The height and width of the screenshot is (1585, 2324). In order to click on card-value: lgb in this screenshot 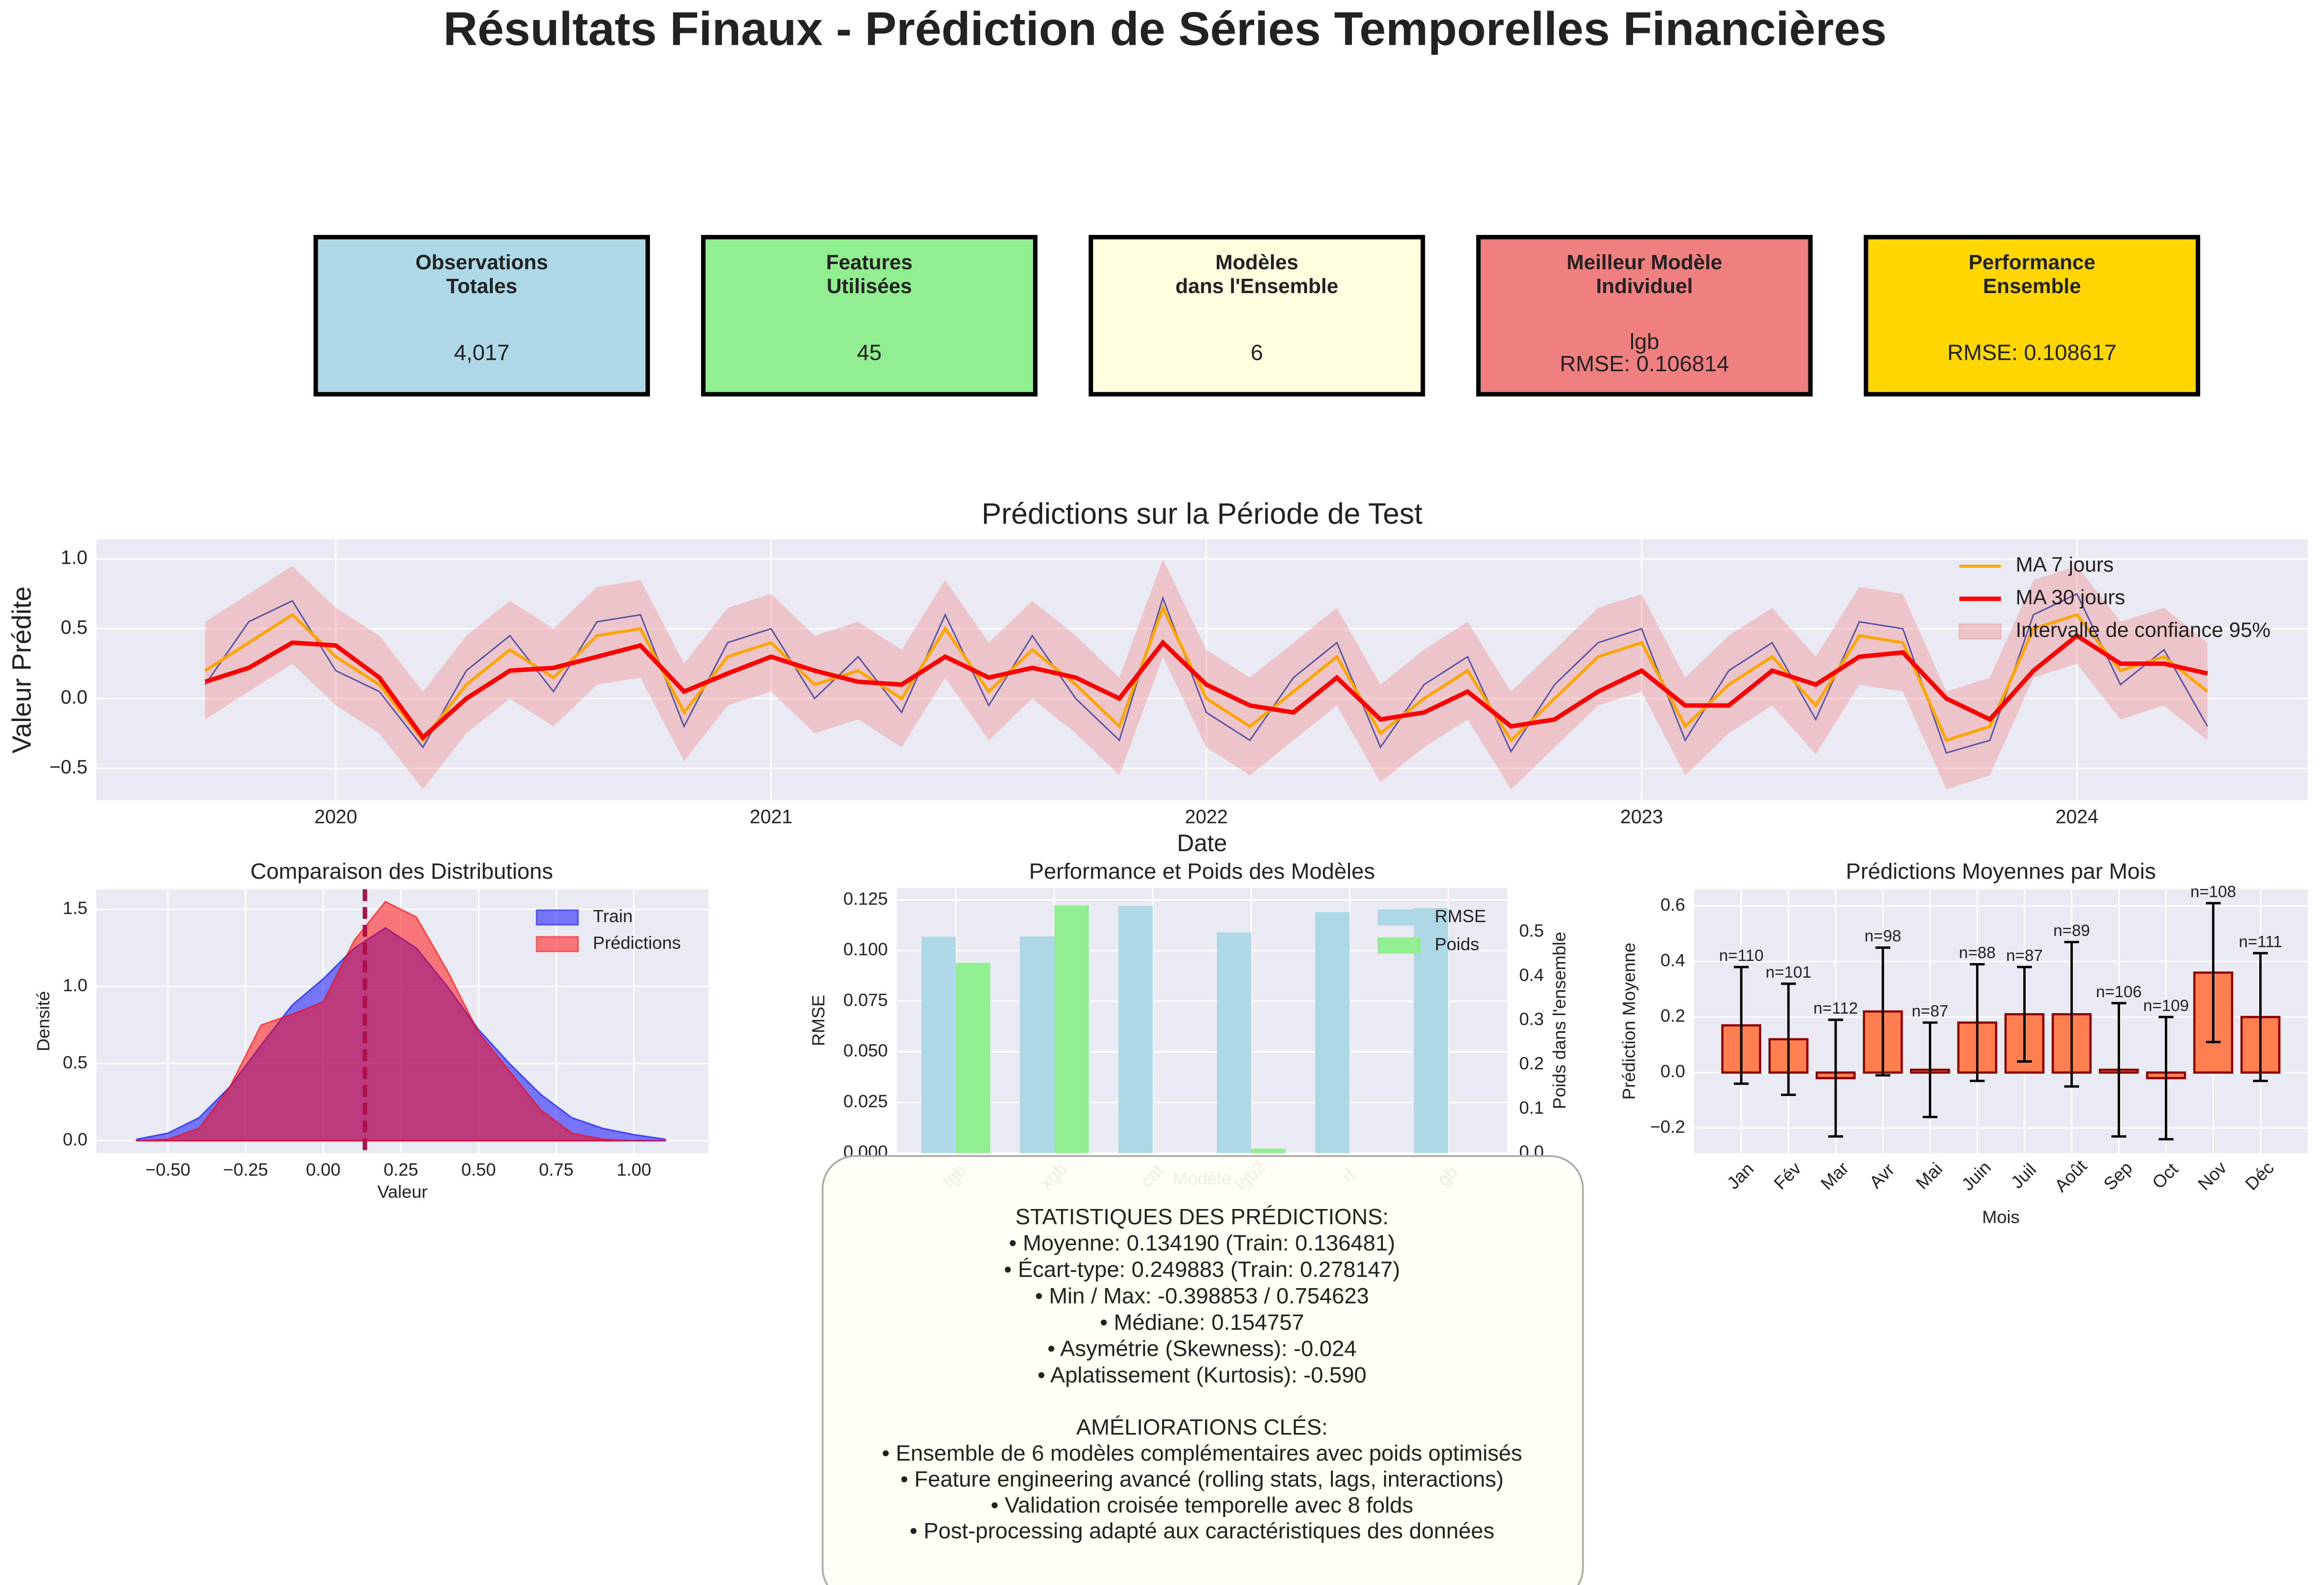, I will do `click(1645, 342)`.